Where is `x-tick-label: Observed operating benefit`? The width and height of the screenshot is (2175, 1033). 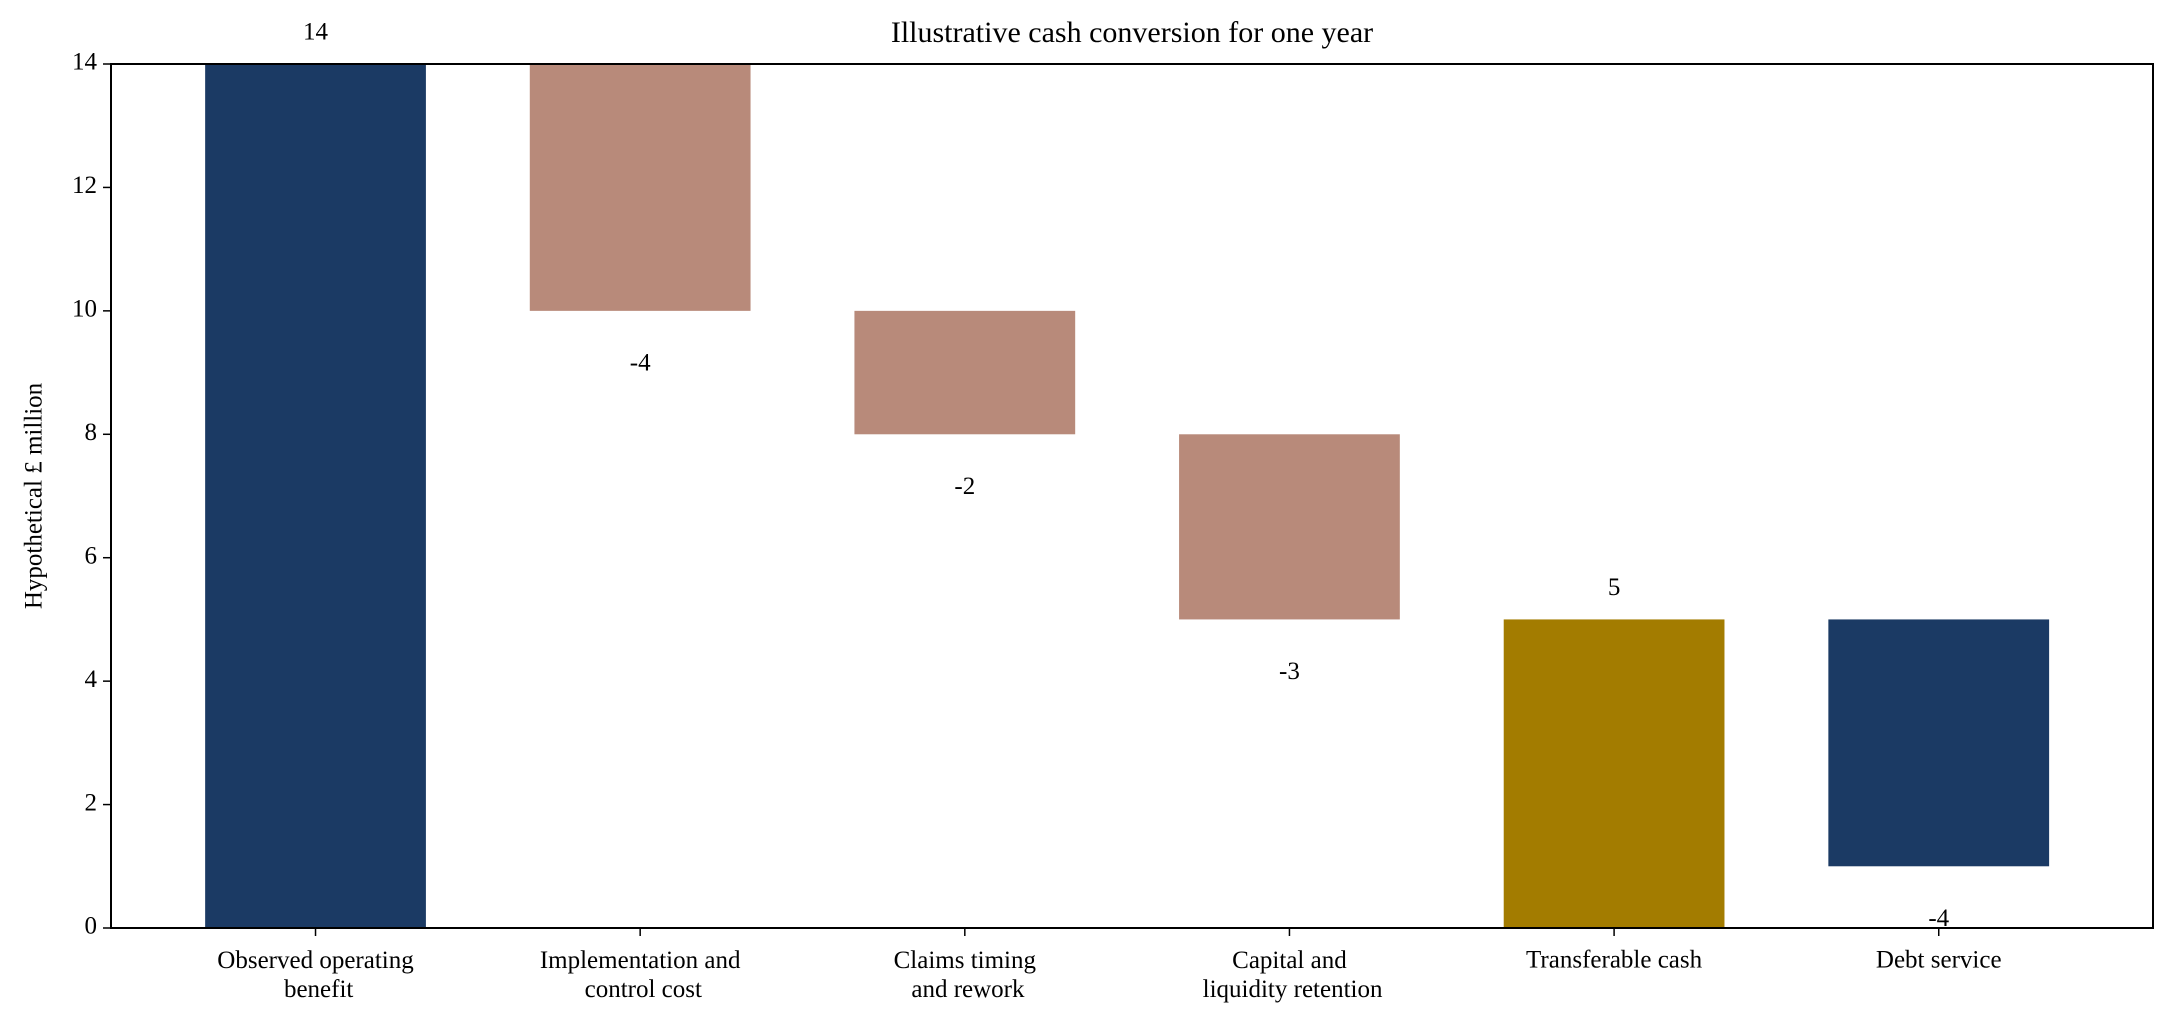
x-tick-label: Observed operating benefit is located at coordinates (315, 975).